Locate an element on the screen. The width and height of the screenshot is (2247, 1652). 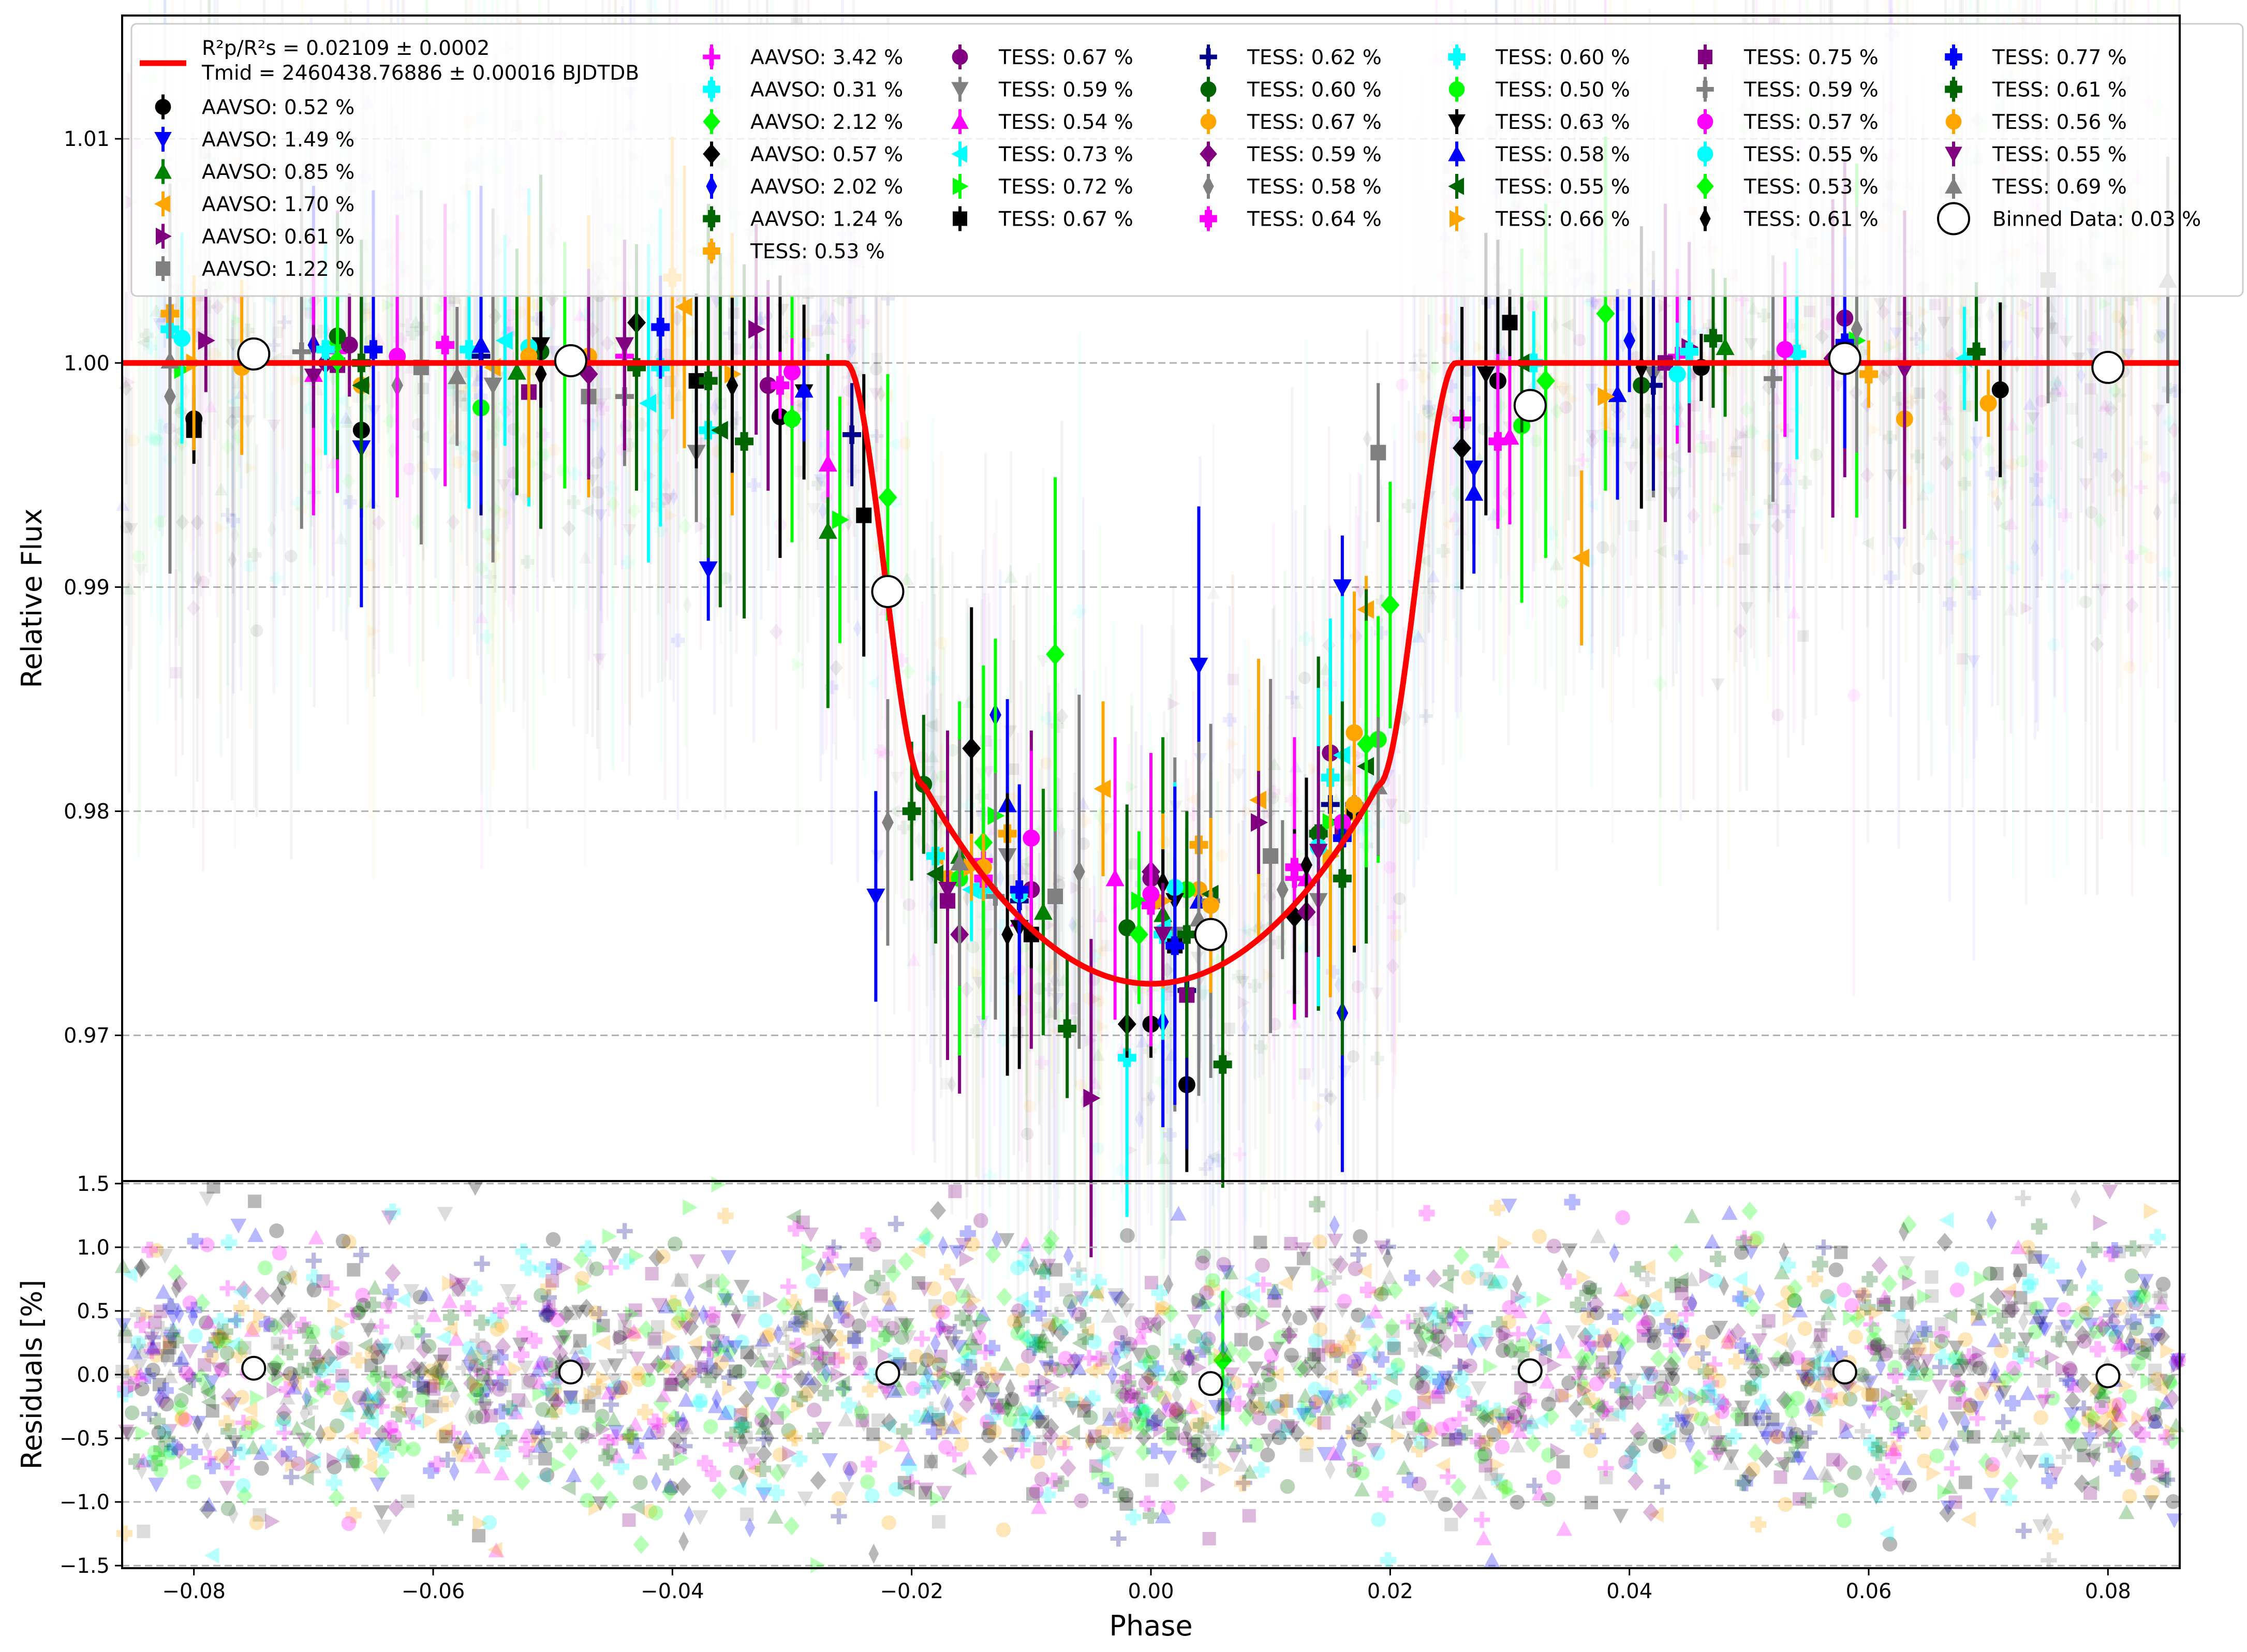
legend-label: AAVSO: 1.70 % is located at coordinates (278, 205).